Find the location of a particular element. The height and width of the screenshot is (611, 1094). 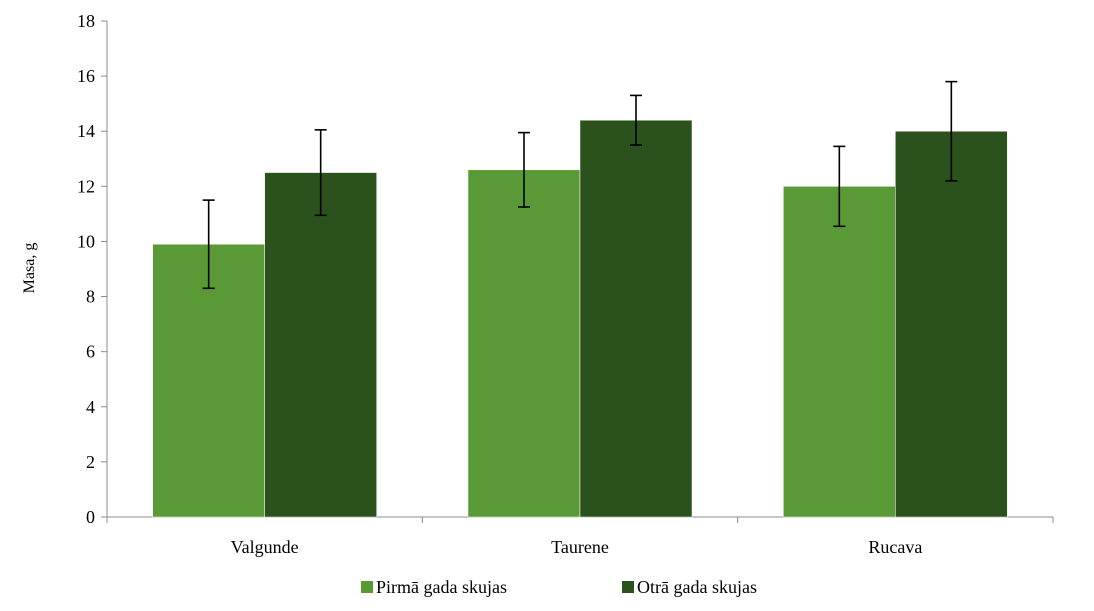

y-tick-label: 0 is located at coordinates (90, 517).